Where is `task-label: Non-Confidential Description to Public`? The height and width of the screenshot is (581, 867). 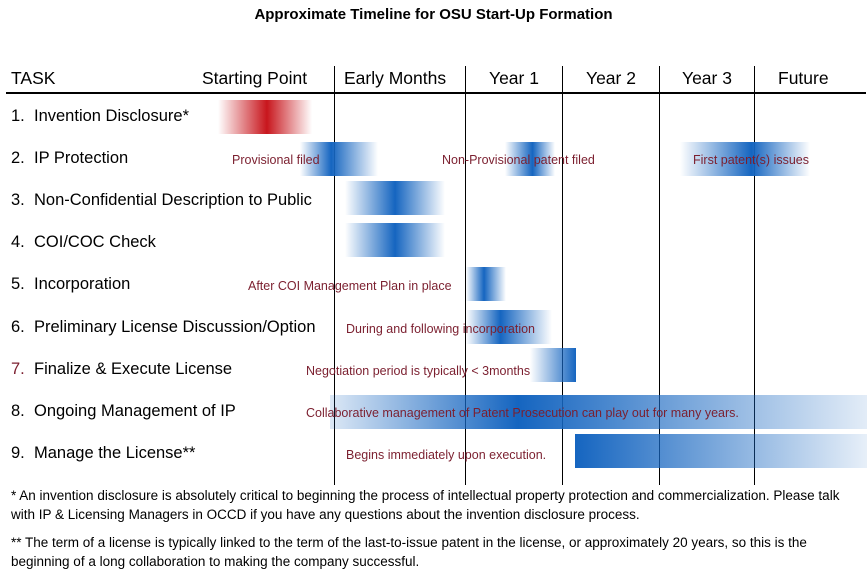
task-label: Non-Confidential Description to Public is located at coordinates (173, 200).